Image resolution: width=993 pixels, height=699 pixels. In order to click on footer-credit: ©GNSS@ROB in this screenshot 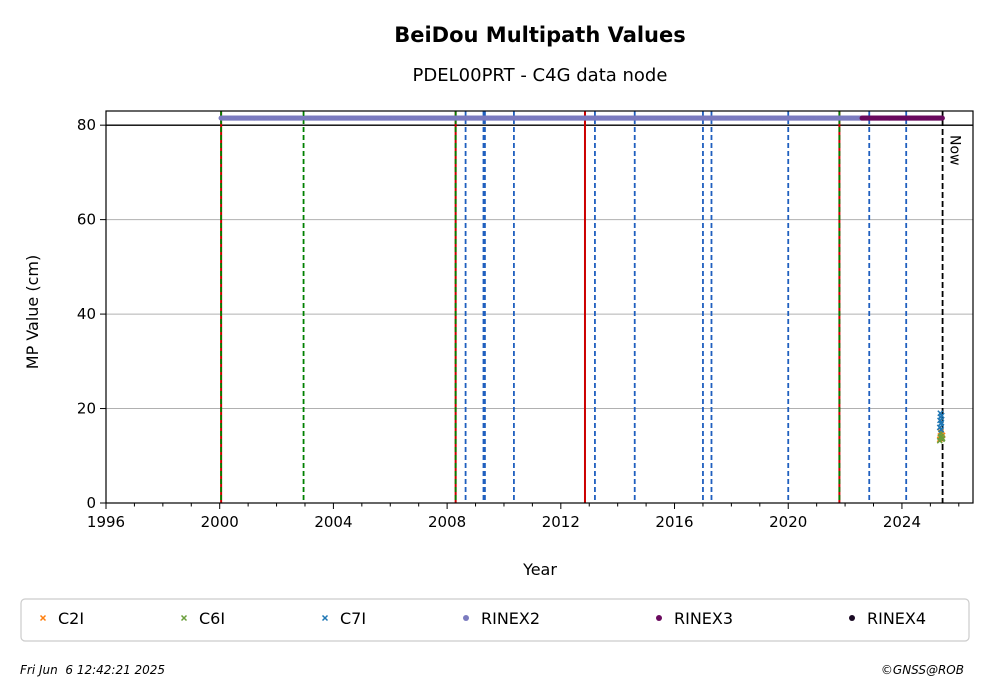, I will do `click(922, 670)`.